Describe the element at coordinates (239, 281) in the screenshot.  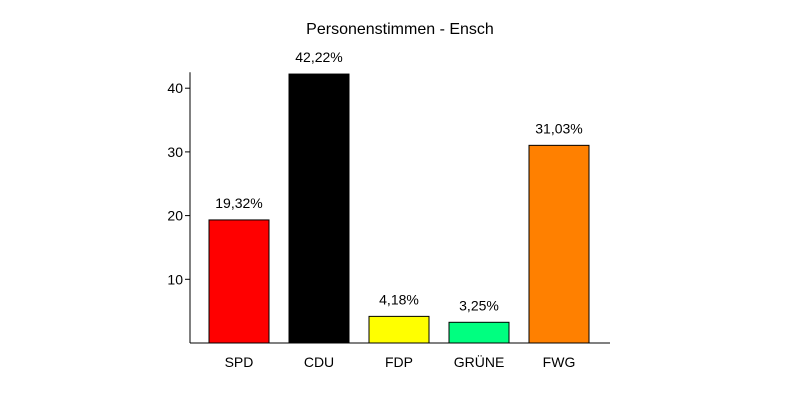
I see `bar-spd` at that location.